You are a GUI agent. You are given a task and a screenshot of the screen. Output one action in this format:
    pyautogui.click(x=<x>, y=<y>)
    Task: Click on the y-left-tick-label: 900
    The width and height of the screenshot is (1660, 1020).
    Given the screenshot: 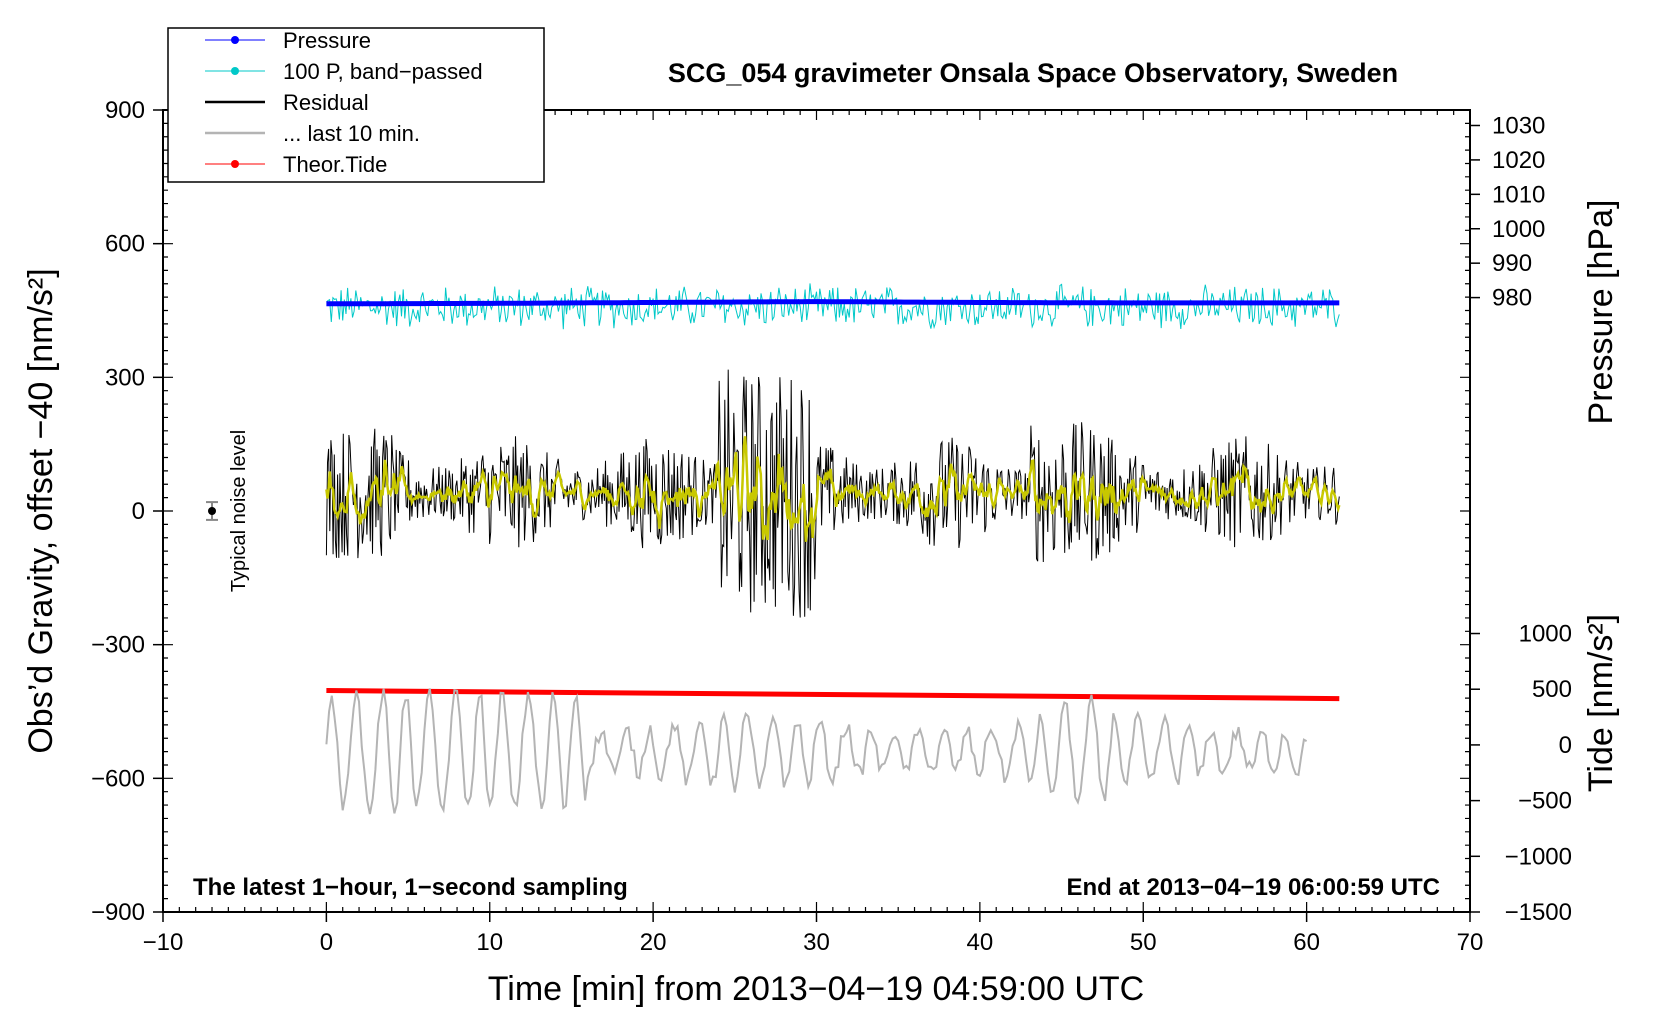 What is the action you would take?
    pyautogui.click(x=125, y=110)
    